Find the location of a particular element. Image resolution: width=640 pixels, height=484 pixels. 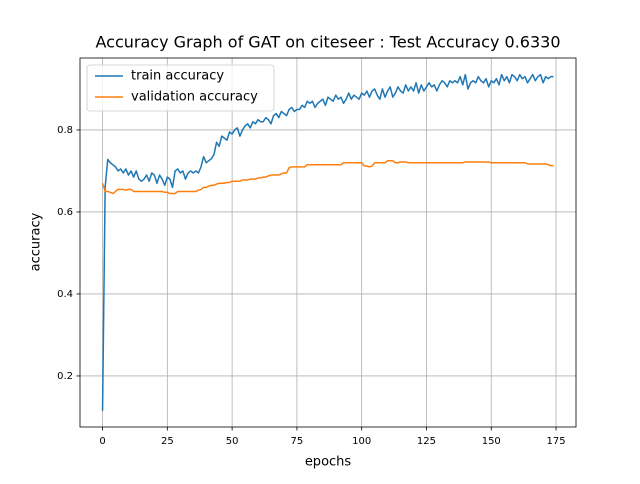

x-tick-label: 75 is located at coordinates (297, 441).